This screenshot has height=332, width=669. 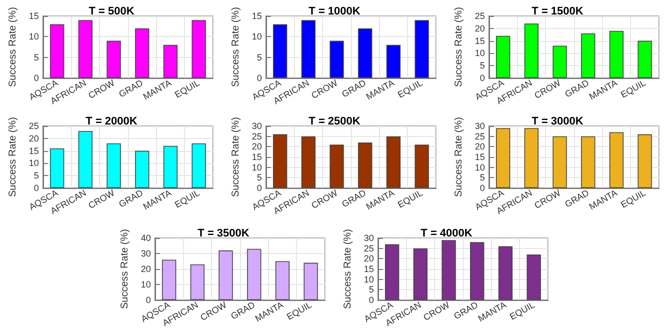 What do you see at coordinates (334, 122) in the screenshot?
I see `chart-title: T = 2500K` at bounding box center [334, 122].